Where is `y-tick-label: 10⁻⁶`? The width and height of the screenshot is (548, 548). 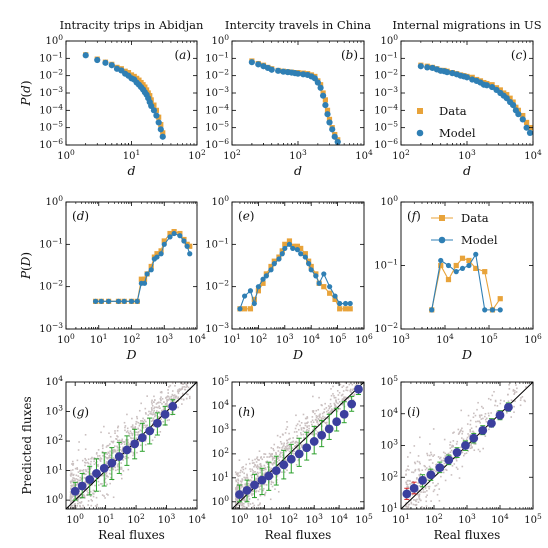
y-tick-label: 10⁻⁶ is located at coordinates (217, 144).